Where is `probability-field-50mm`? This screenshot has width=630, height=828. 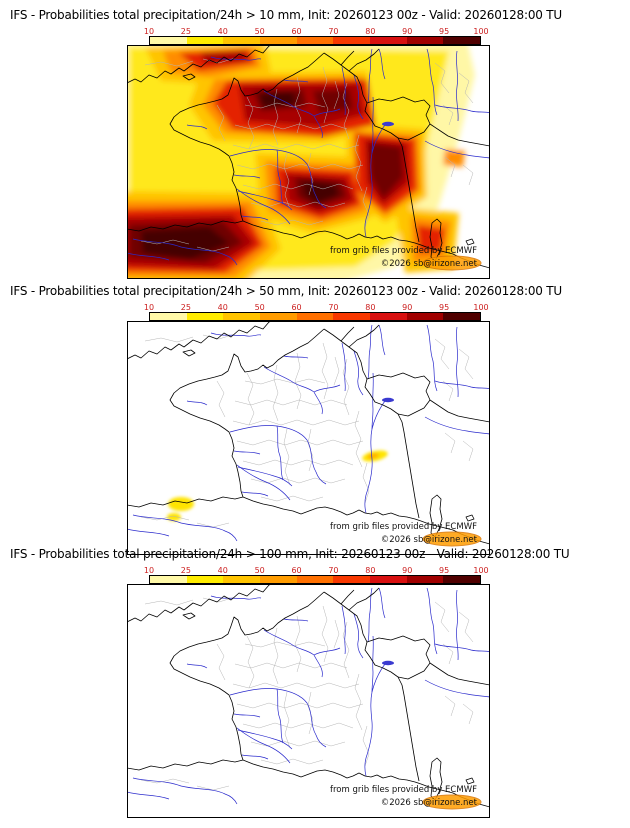 probability-field-50mm is located at coordinates (278, 484).